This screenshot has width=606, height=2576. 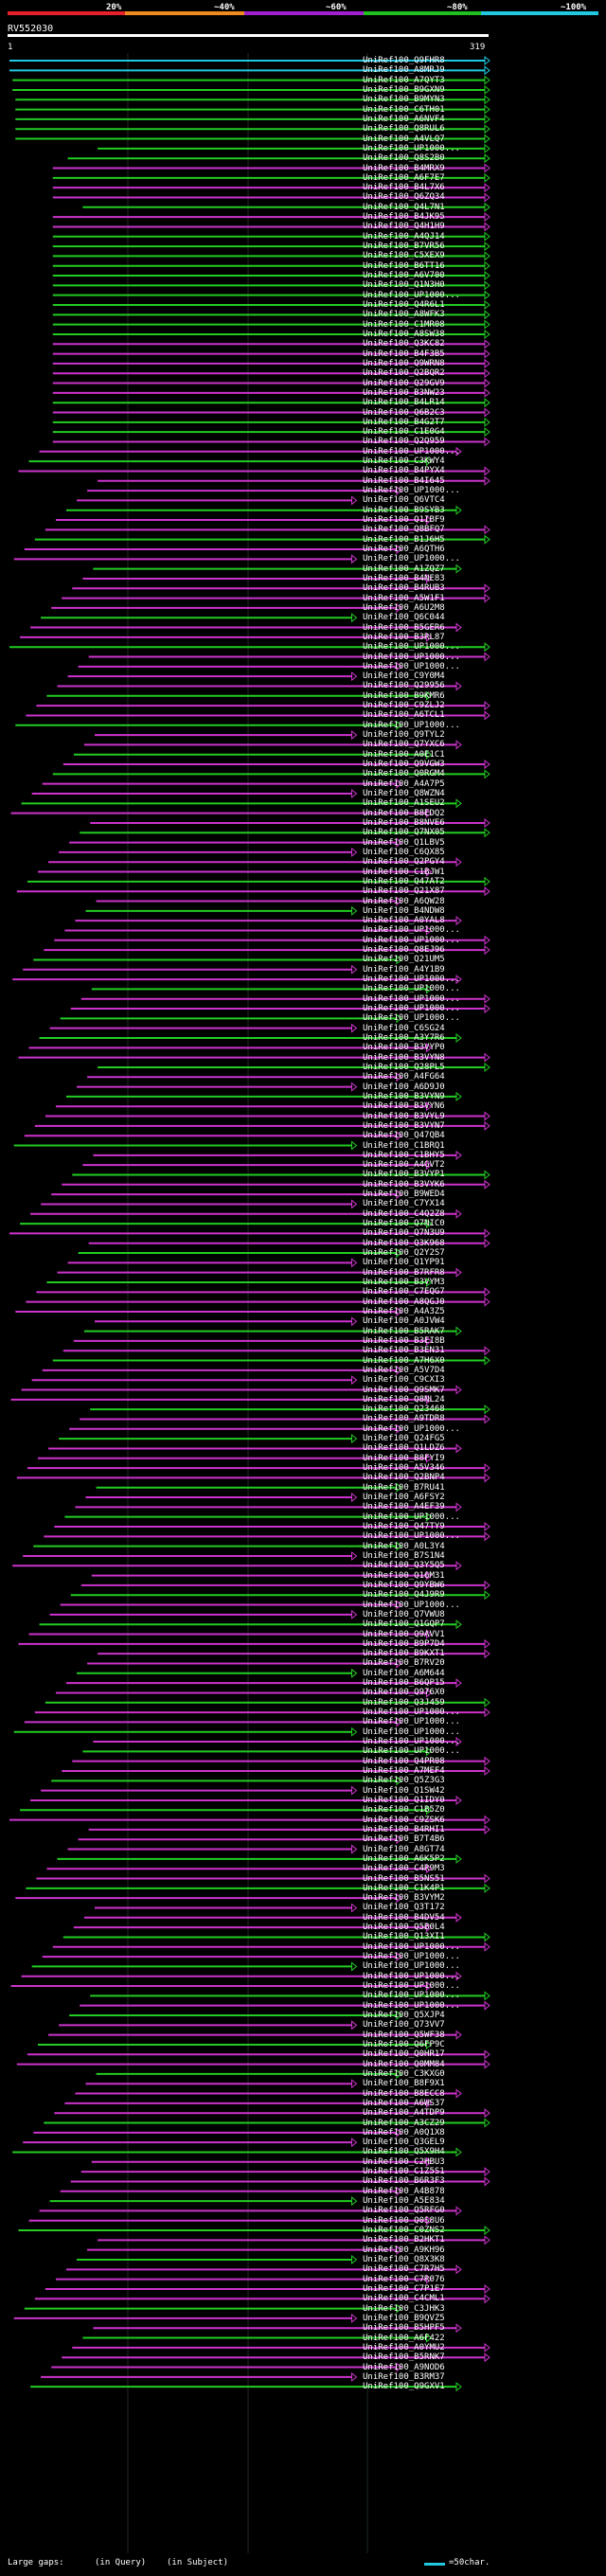 I want to click on subject-id: UniRef100_A4A7P5, so click(x=404, y=783).